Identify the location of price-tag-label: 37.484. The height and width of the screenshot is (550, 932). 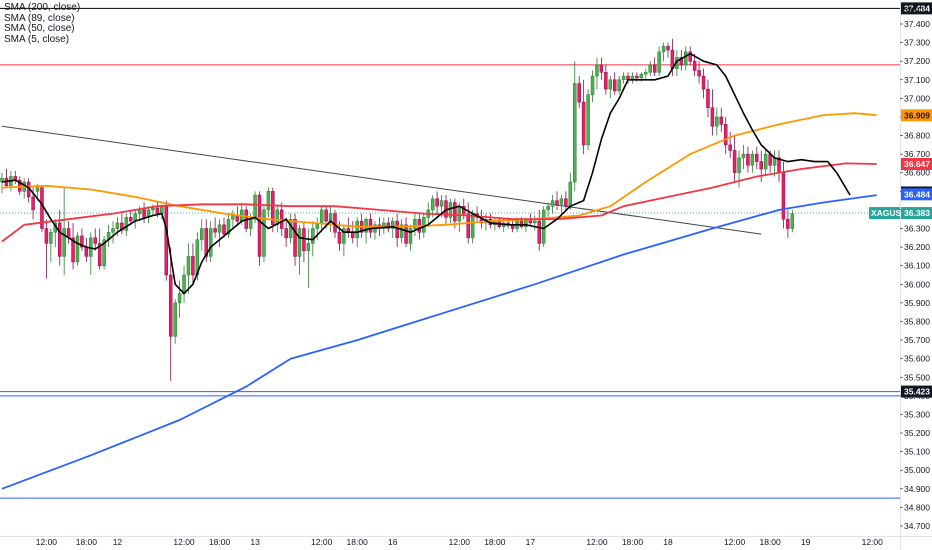
(917, 8).